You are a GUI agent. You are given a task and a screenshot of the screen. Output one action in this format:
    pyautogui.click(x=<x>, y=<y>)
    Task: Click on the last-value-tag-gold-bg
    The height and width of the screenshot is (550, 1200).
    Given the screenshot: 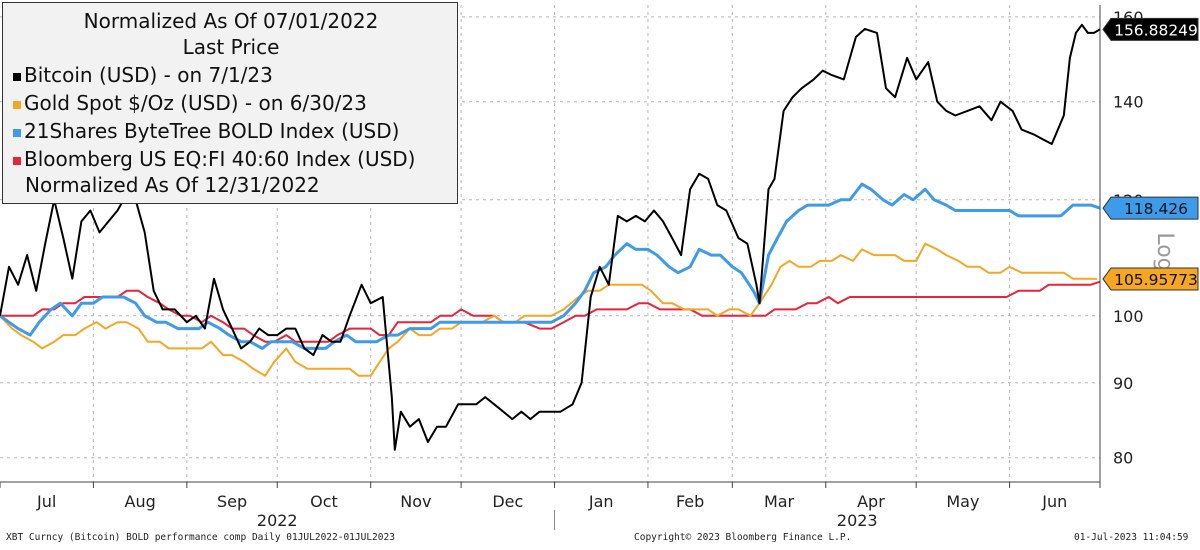 What is the action you would take?
    pyautogui.click(x=1150, y=279)
    